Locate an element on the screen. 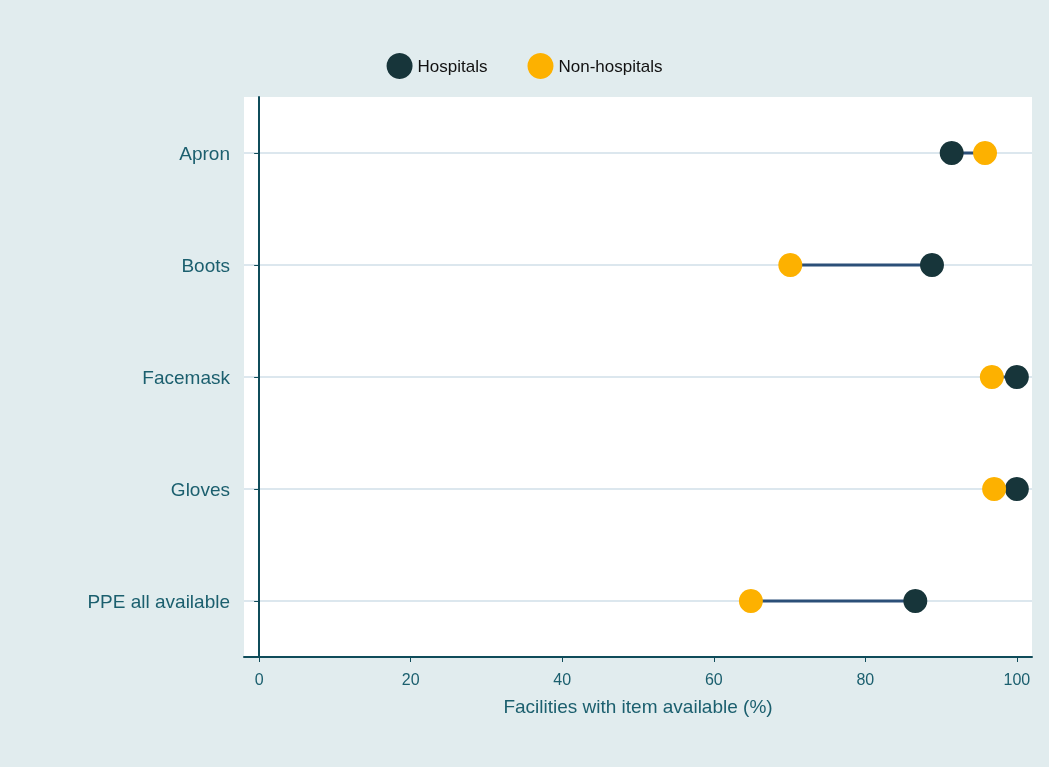 The image size is (1049, 767). y-tick-label: Facemask is located at coordinates (186, 377).